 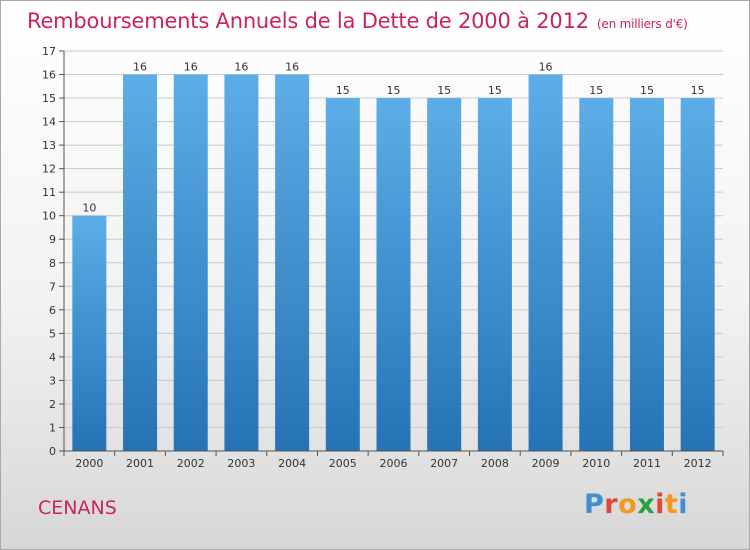 What do you see at coordinates (49, 145) in the screenshot?
I see `y-tick-label: 13` at bounding box center [49, 145].